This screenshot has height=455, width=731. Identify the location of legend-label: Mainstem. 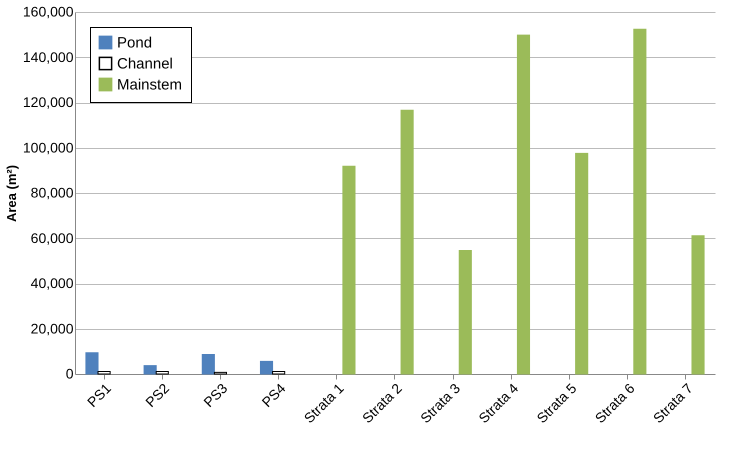
(149, 85).